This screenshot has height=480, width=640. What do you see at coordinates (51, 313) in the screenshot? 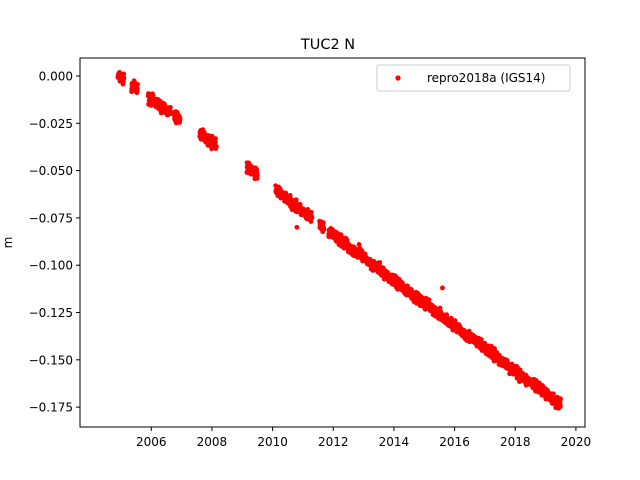
I see `y-tick-label: −0.125` at bounding box center [51, 313].